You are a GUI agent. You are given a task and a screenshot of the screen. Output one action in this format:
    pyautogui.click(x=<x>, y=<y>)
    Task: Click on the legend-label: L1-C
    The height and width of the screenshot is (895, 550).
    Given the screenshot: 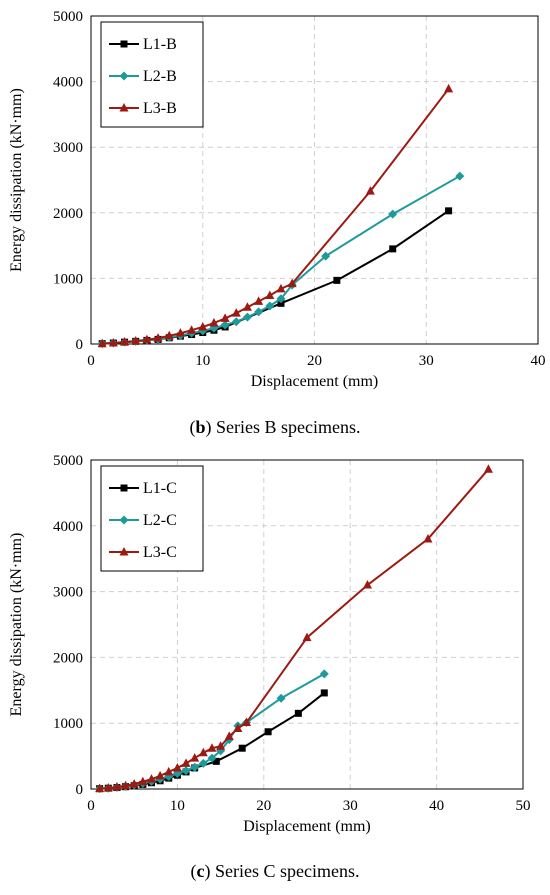 What is the action you would take?
    pyautogui.click(x=160, y=488)
    